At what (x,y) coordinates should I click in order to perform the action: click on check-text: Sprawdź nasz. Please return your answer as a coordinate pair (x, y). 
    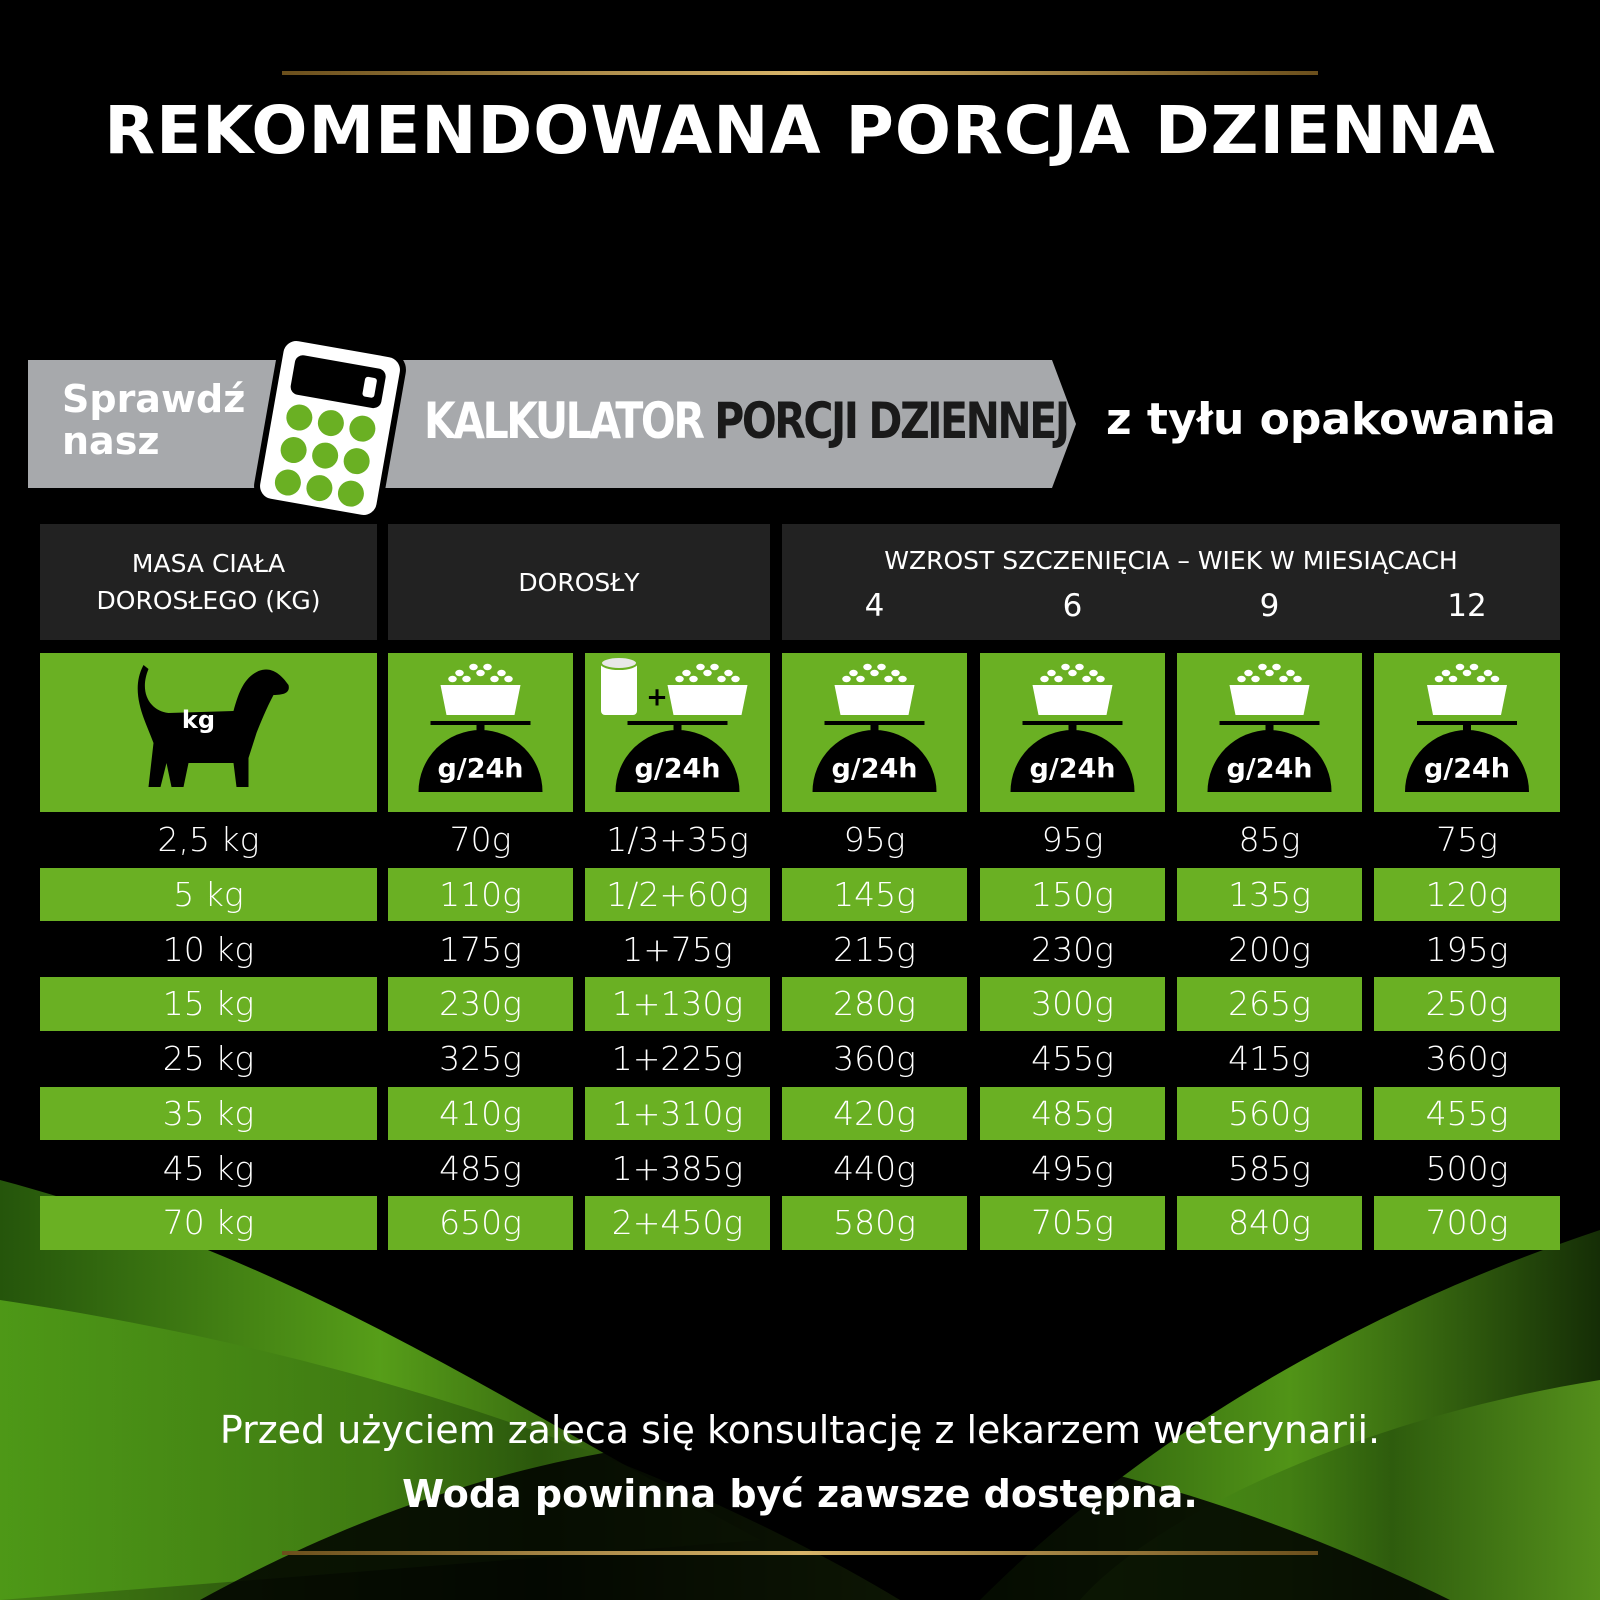
    Looking at the image, I should click on (153, 420).